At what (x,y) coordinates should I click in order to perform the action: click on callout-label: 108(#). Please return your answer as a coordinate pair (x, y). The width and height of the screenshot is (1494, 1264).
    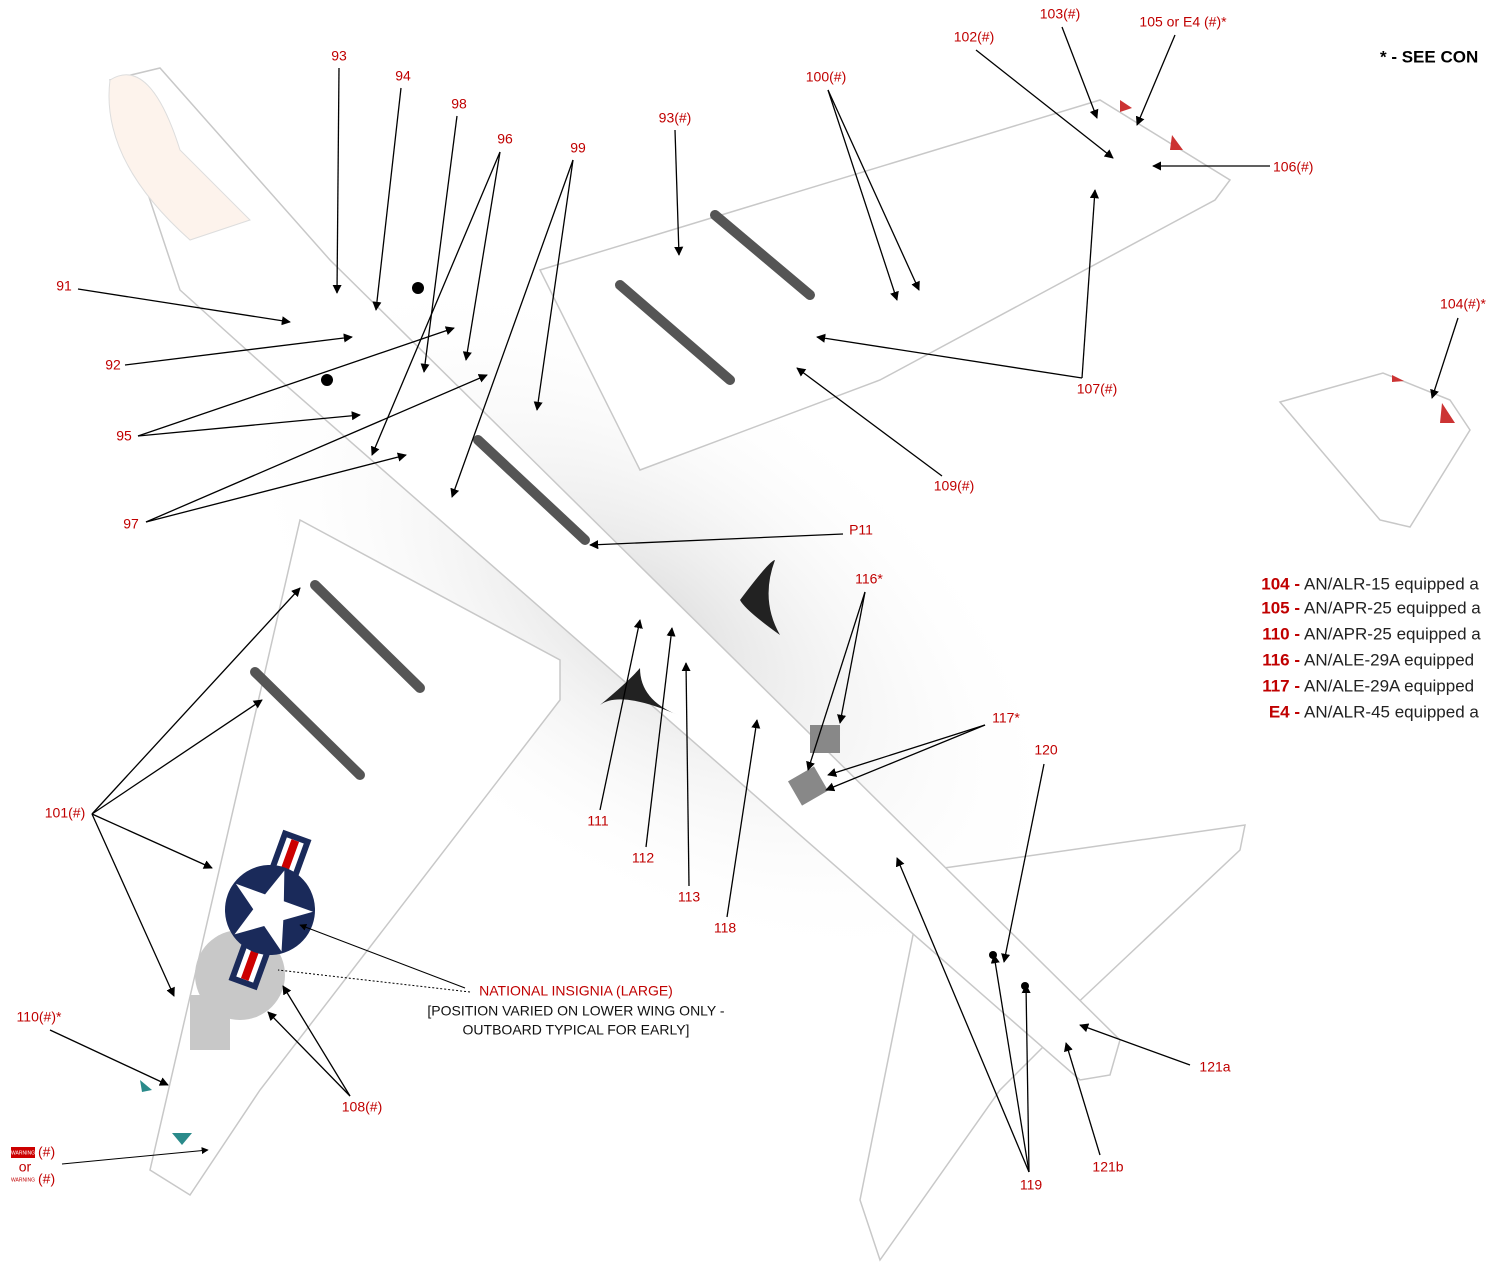
    Looking at the image, I should click on (362, 1107).